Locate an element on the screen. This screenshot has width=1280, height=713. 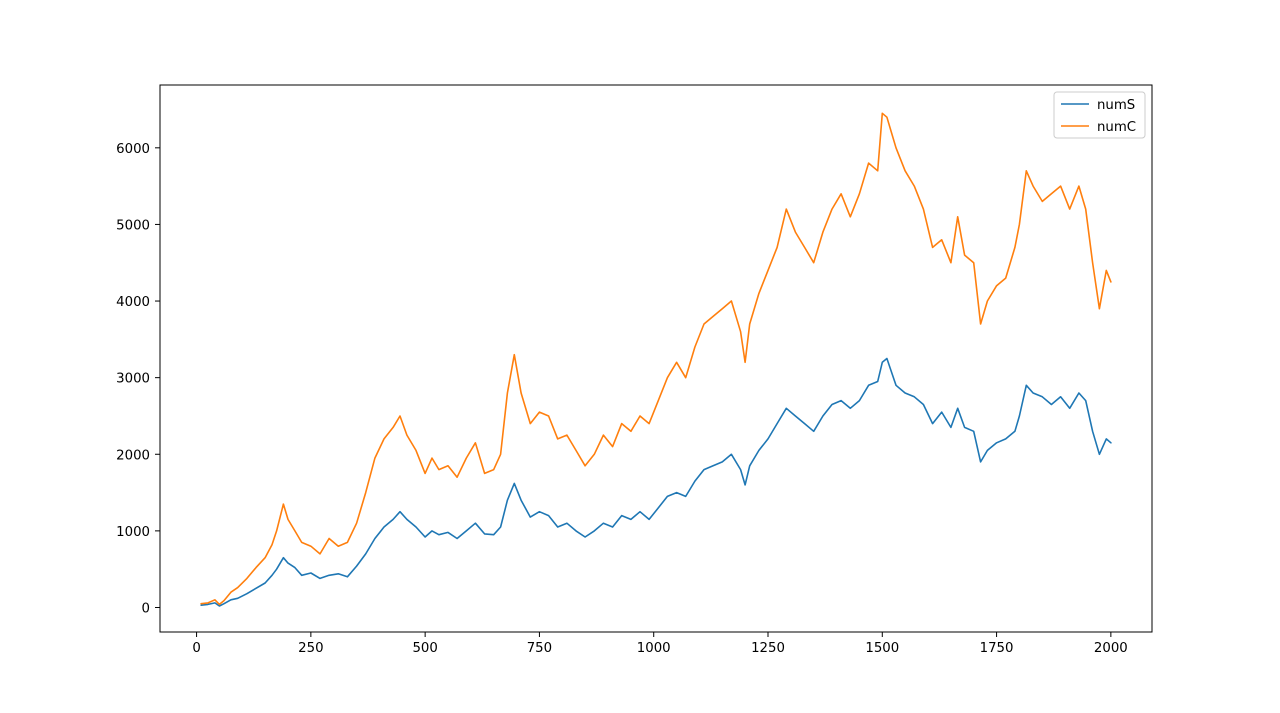
y-tick-label: 4000 is located at coordinates (133, 302).